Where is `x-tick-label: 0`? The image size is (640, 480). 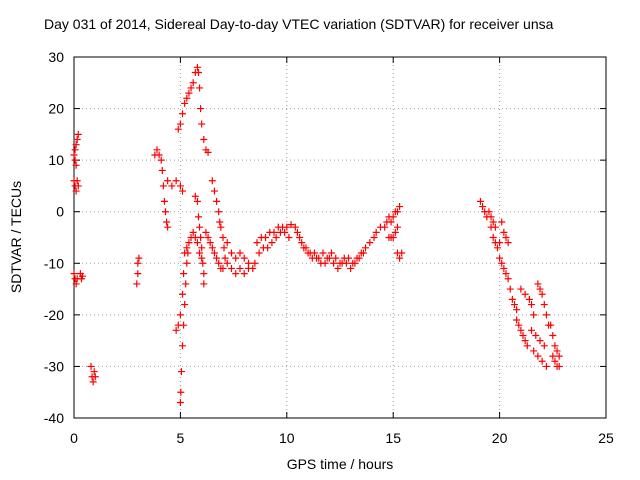 x-tick-label: 0 is located at coordinates (74, 438).